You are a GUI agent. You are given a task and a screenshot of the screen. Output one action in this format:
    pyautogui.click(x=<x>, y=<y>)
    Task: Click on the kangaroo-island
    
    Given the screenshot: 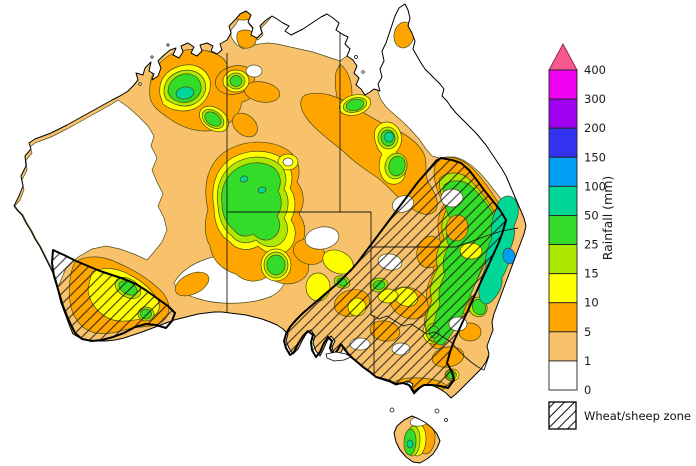 What is the action you would take?
    pyautogui.click(x=338, y=356)
    